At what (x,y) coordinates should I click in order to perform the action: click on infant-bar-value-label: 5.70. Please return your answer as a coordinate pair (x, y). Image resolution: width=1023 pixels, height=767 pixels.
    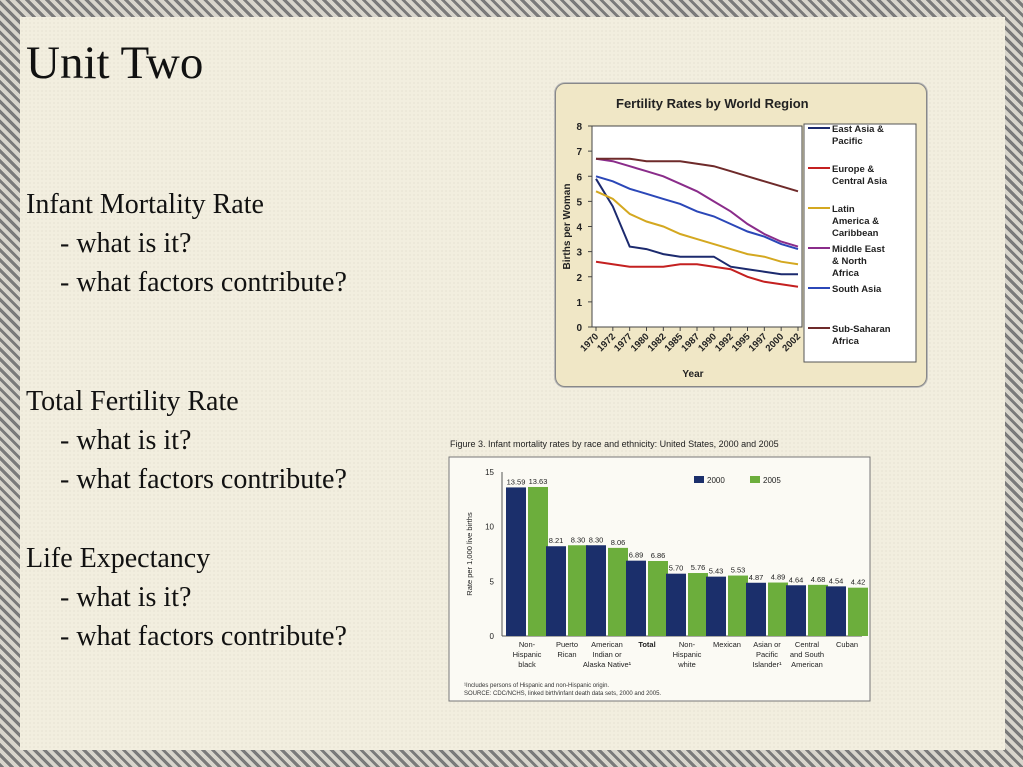
    Looking at the image, I should click on (676, 568).